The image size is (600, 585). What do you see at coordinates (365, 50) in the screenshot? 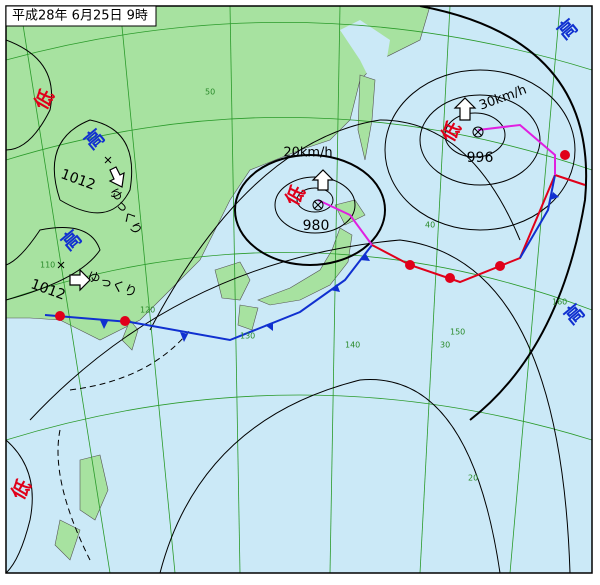
I see `sea-of-okhotsk` at bounding box center [365, 50].